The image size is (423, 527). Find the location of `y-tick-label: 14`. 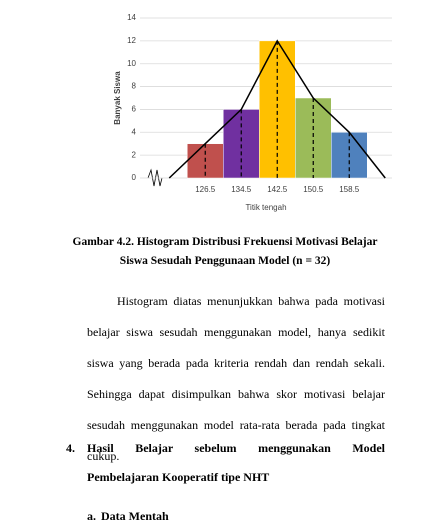

y-tick-label: 14 is located at coordinates (131, 17).